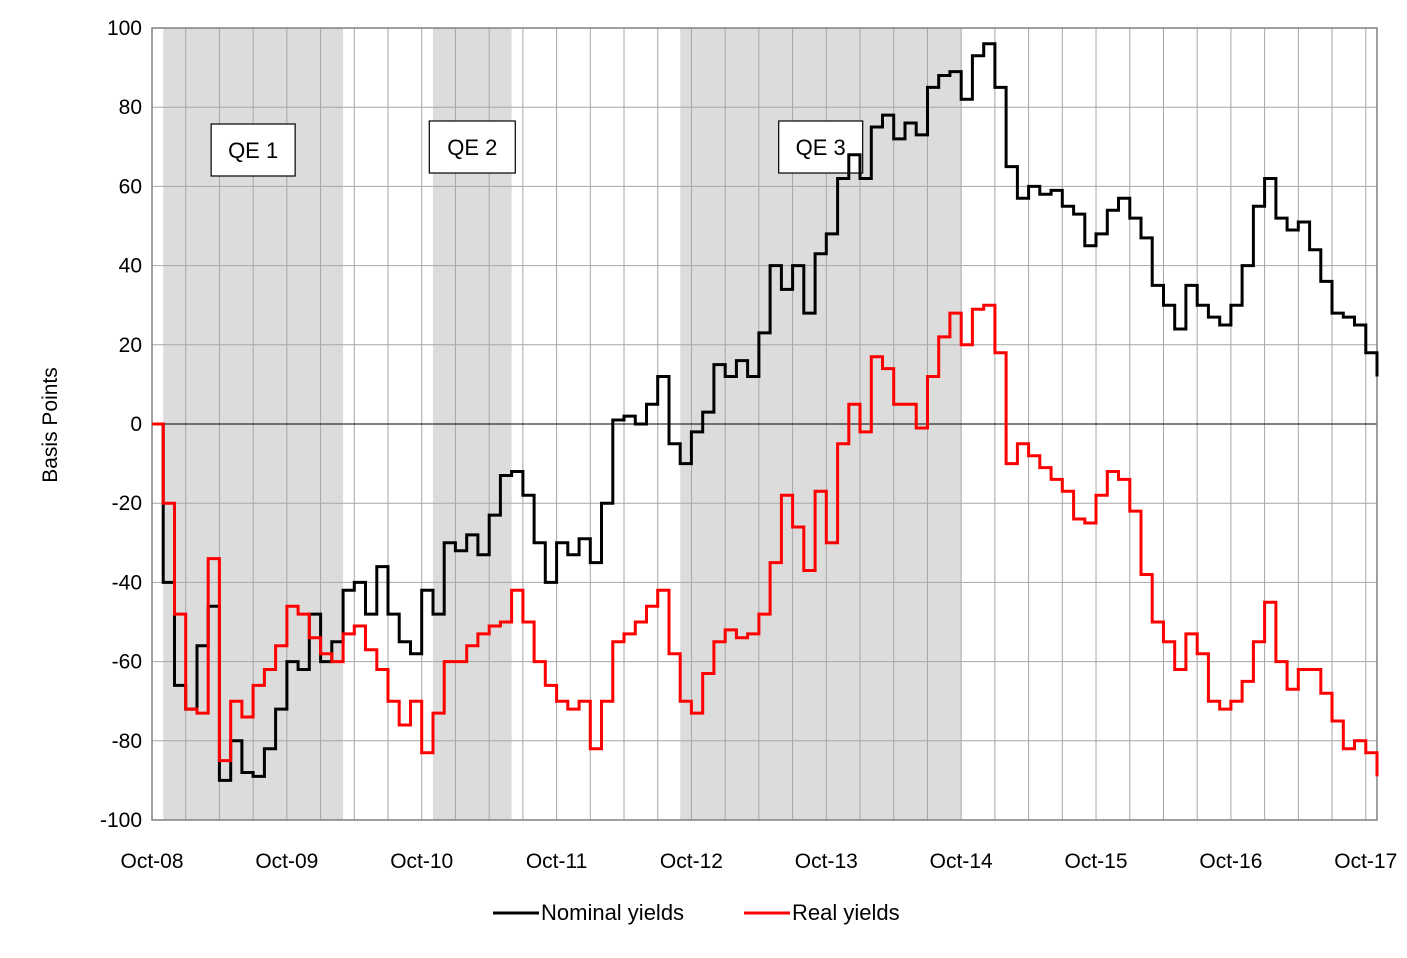 The width and height of the screenshot is (1407, 958). What do you see at coordinates (826, 861) in the screenshot?
I see `x-tick-label: Oct-13` at bounding box center [826, 861].